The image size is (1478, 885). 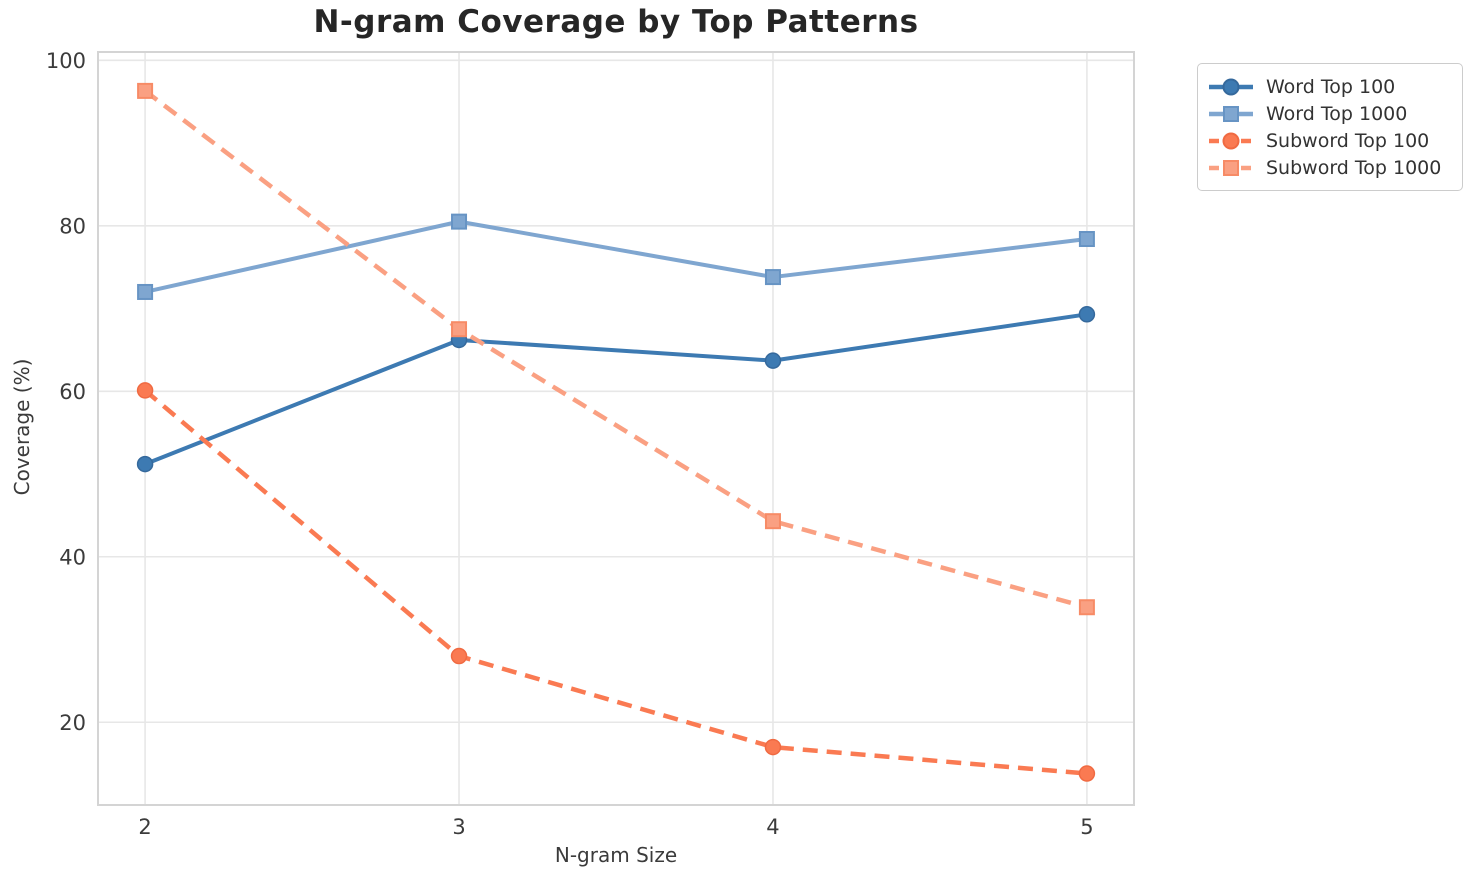 I want to click on legend-label-subword-top-100: Subword Top 100, so click(x=1348, y=140).